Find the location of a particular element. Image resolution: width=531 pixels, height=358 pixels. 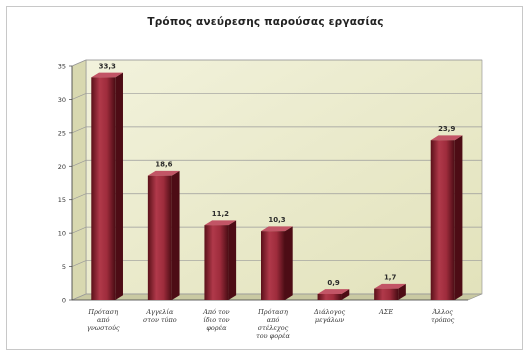

y-tick-label: 35 is located at coordinates (62, 67).